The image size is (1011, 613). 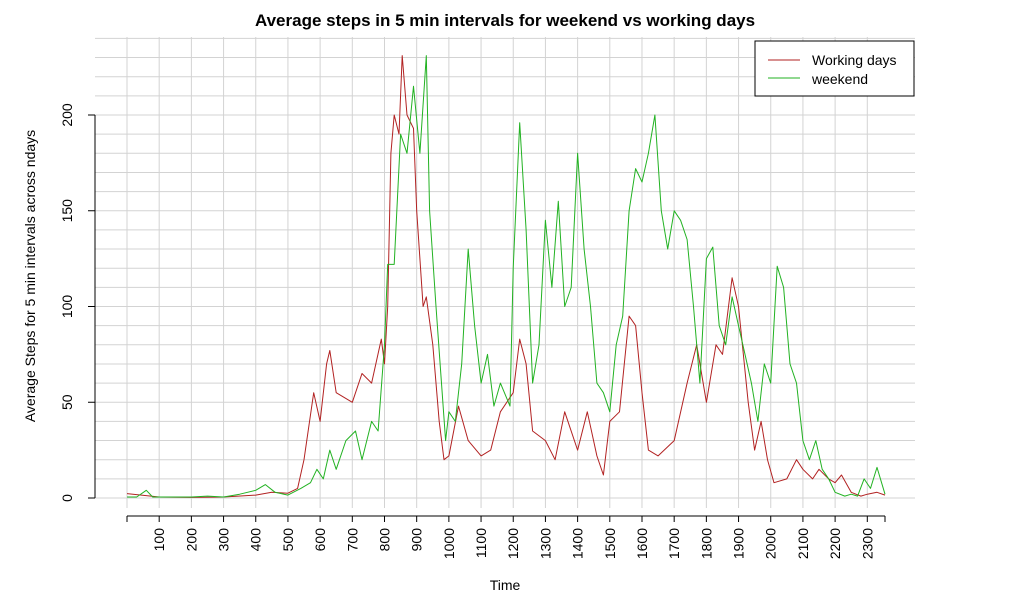 I want to click on x-axis-label: Time, so click(x=505, y=585).